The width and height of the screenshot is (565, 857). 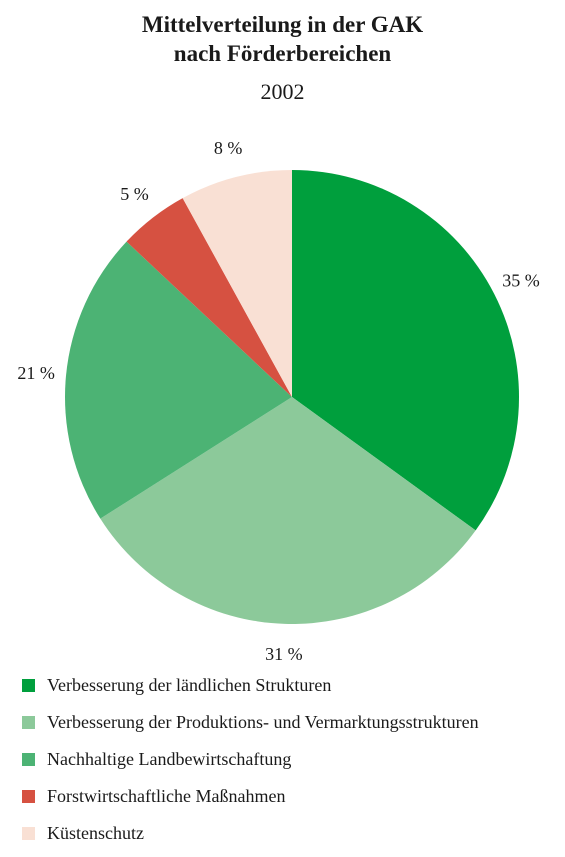 What do you see at coordinates (521, 280) in the screenshot?
I see `slice-value-label: 35 %` at bounding box center [521, 280].